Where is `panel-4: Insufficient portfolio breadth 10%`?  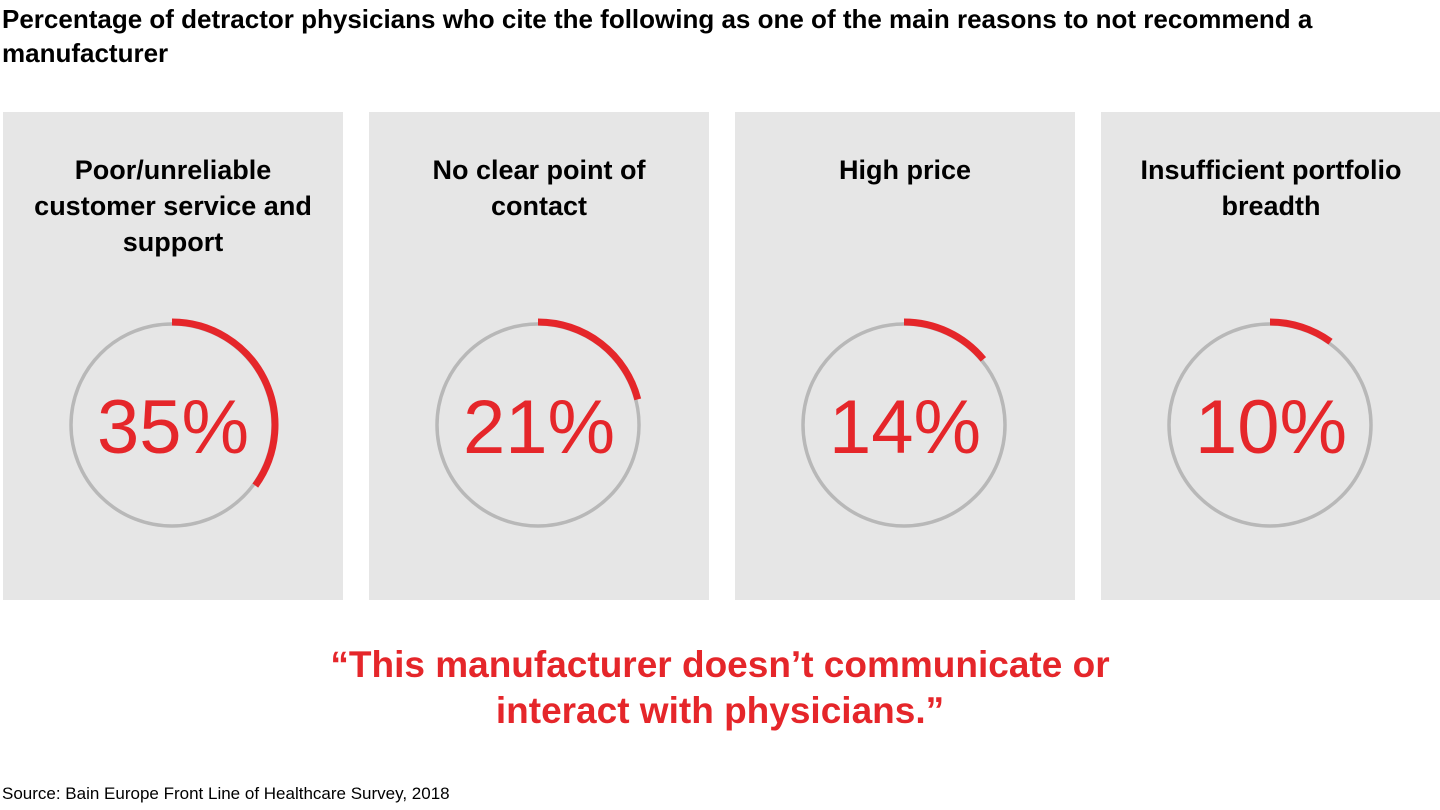 panel-4: Insufficient portfolio breadth 10% is located at coordinates (1270, 356).